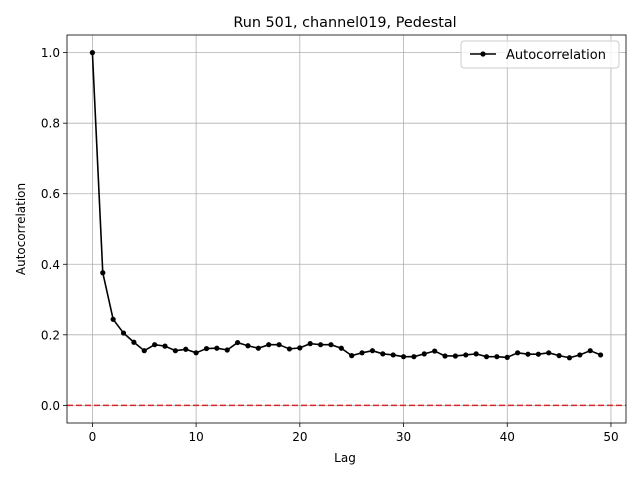 This screenshot has height=480, width=640. I want to click on x-tick-label: 20, so click(299, 437).